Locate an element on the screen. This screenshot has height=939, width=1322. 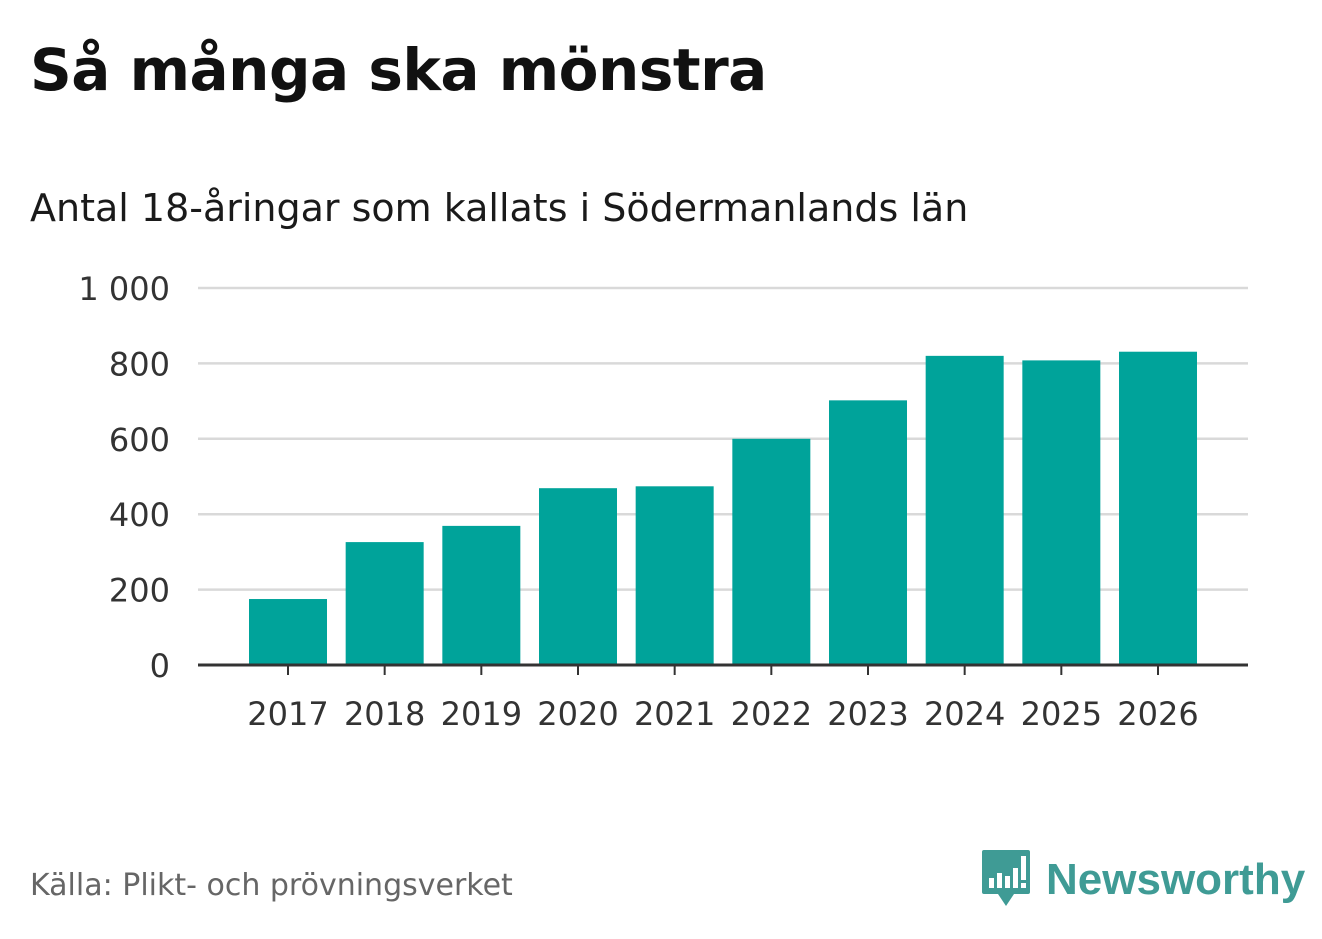
bar-2026 is located at coordinates (1158, 508).